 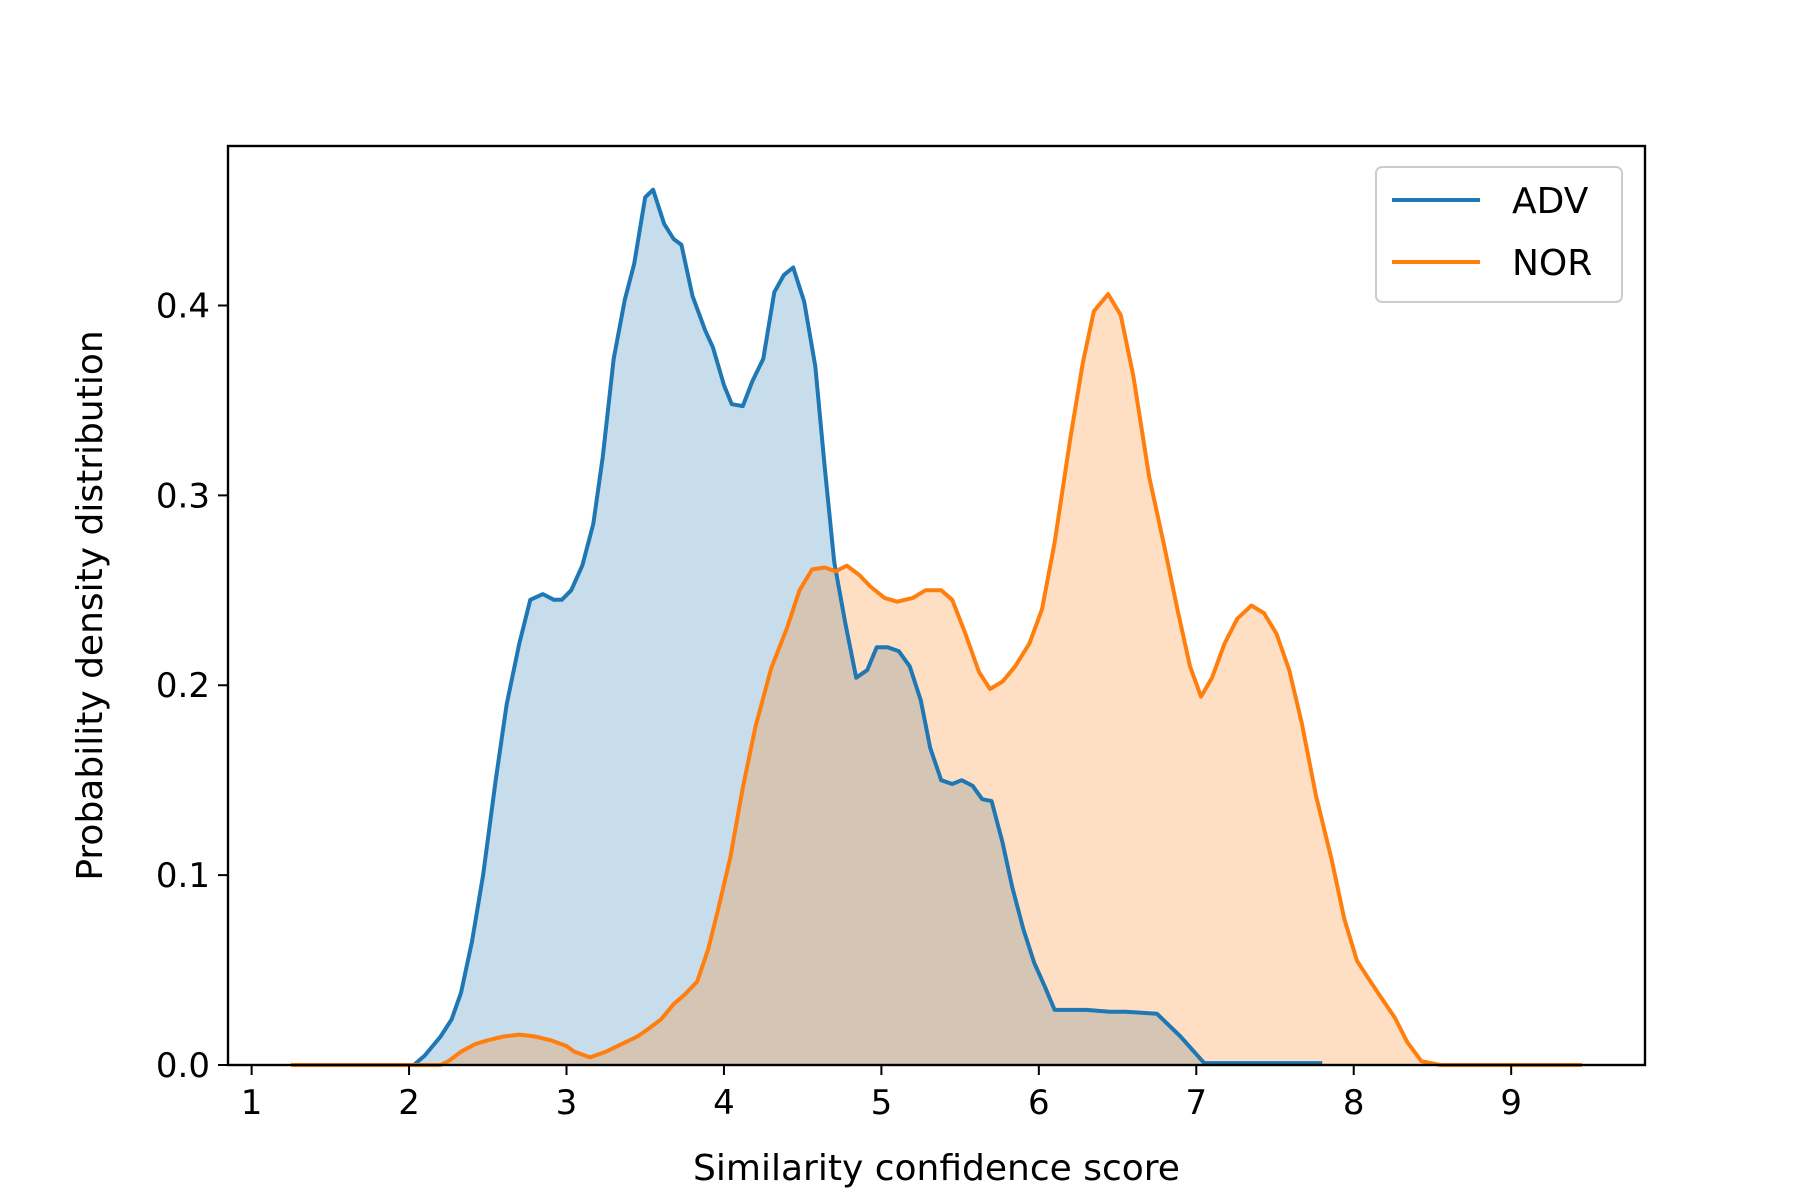 I want to click on y-tick-label: 0.4, so click(x=183, y=306).